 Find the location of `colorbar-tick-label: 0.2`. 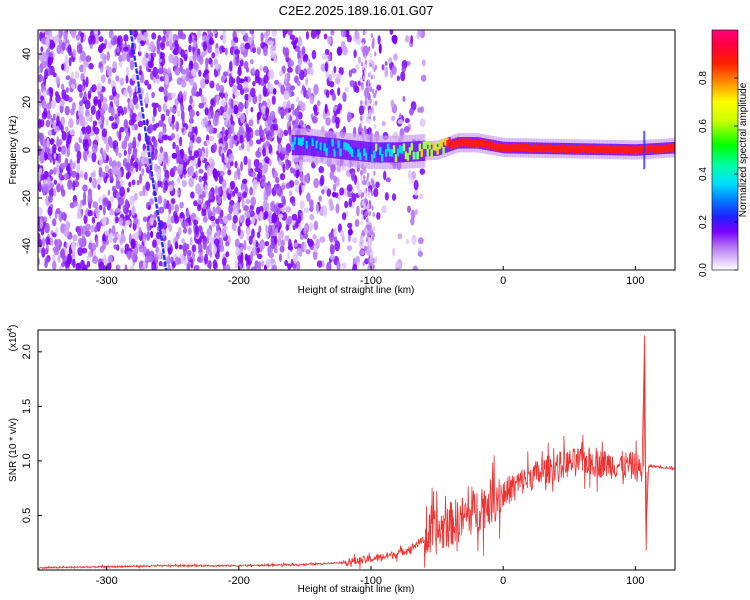

colorbar-tick-label: 0.2 is located at coordinates (703, 222).